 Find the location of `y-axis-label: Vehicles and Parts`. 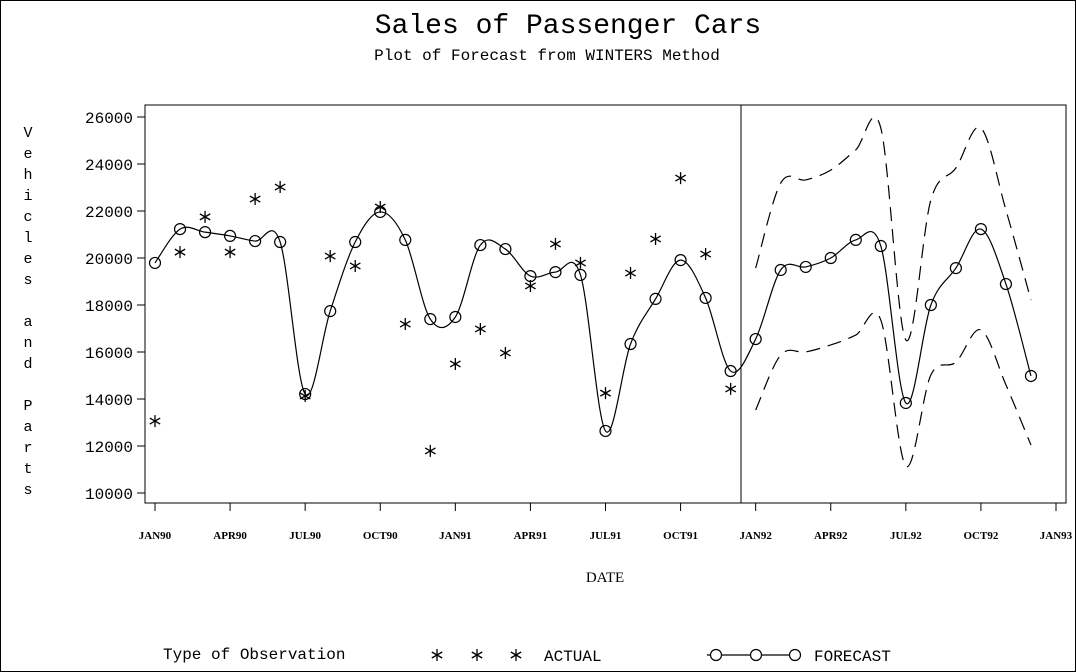

y-axis-label: Vehicles and Parts is located at coordinates (28, 314).